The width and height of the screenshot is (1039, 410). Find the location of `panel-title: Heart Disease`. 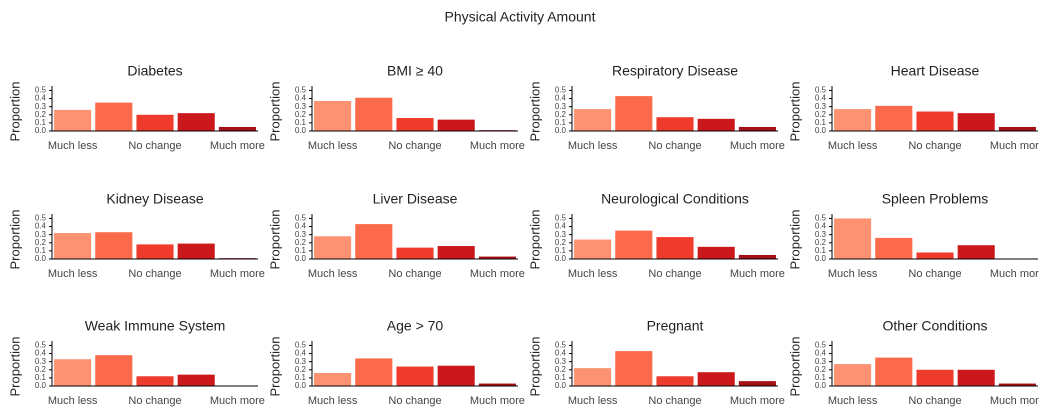

panel-title: Heart Disease is located at coordinates (935, 71).